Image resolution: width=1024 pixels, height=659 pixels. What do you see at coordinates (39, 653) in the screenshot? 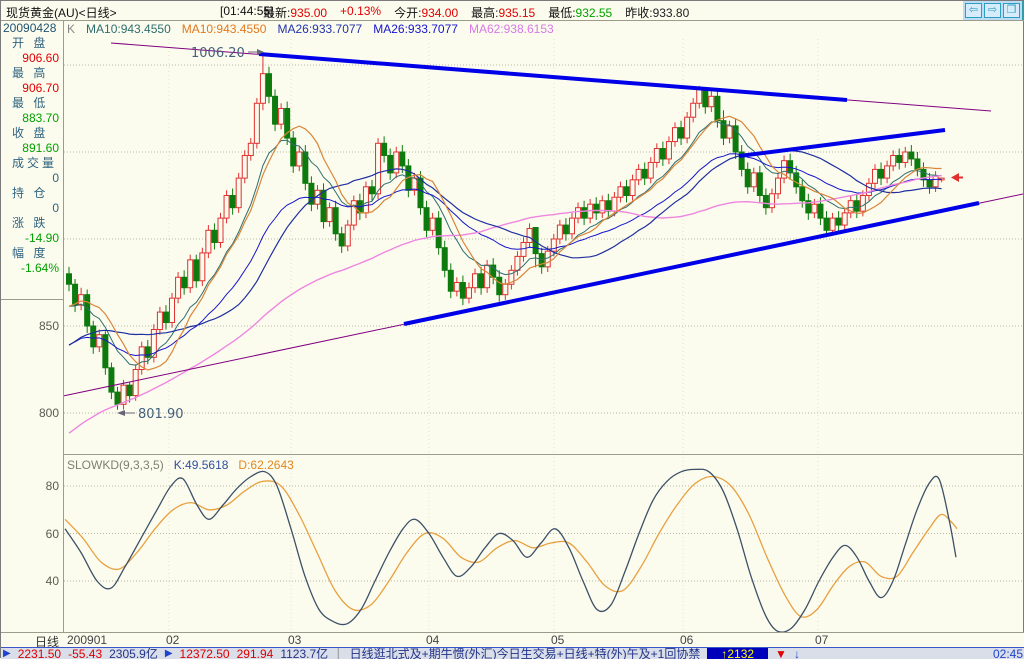
I see `index1-price: 2231.50` at bounding box center [39, 653].